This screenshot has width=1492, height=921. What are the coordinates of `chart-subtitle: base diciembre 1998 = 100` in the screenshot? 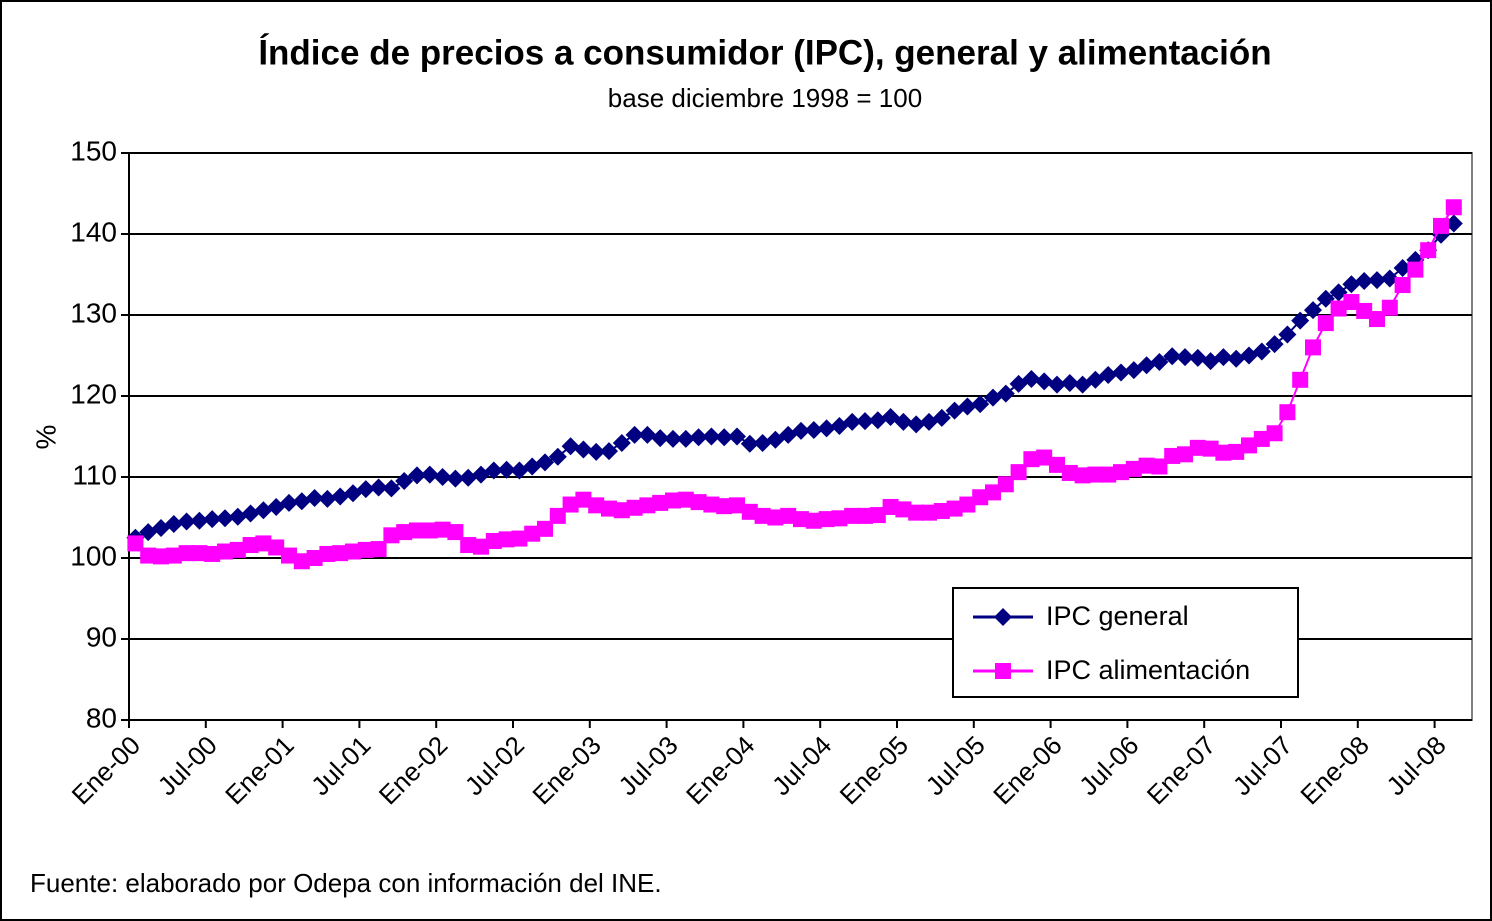 It's located at (765, 98).